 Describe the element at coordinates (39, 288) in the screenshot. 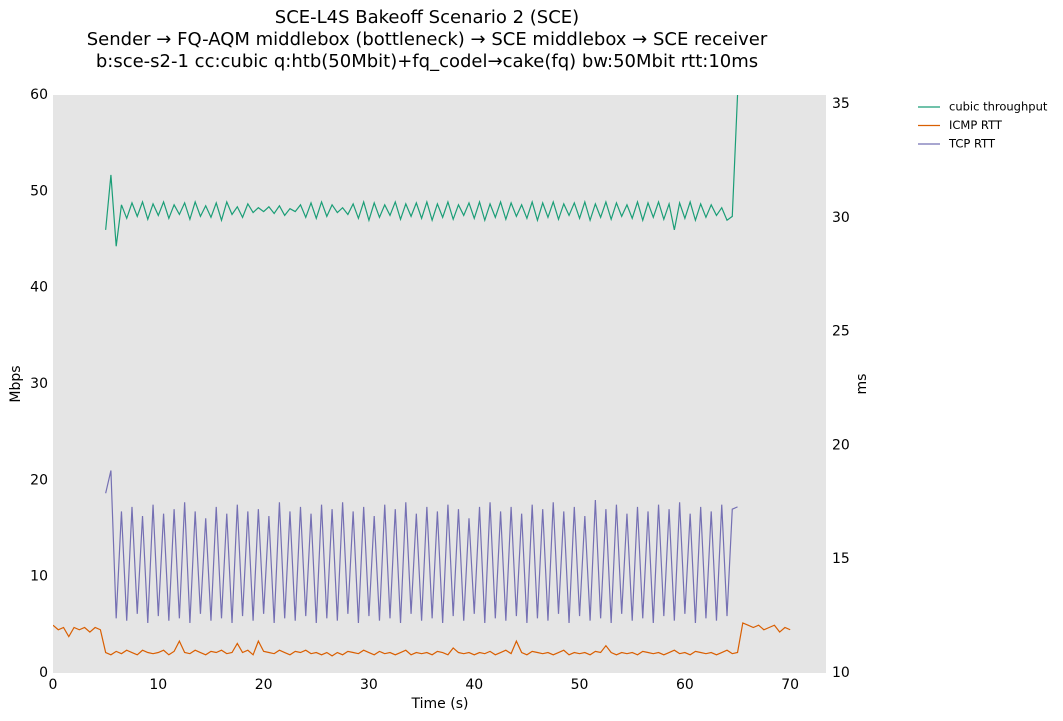

I see `y-tick-label: 40` at that location.